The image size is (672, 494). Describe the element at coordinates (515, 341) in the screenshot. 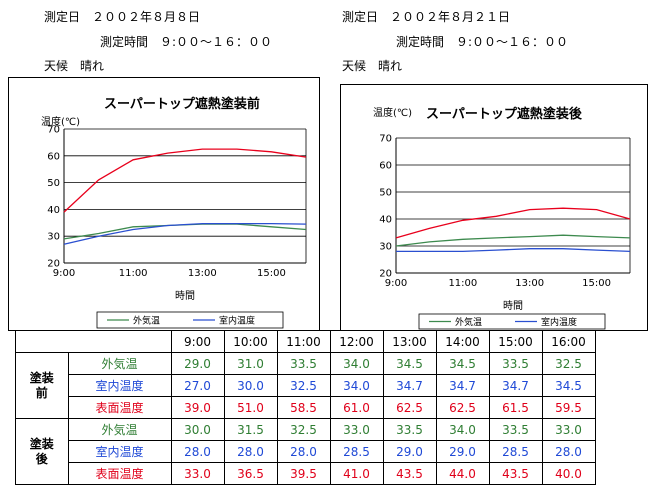

I see `column-header: 15:00` at that location.